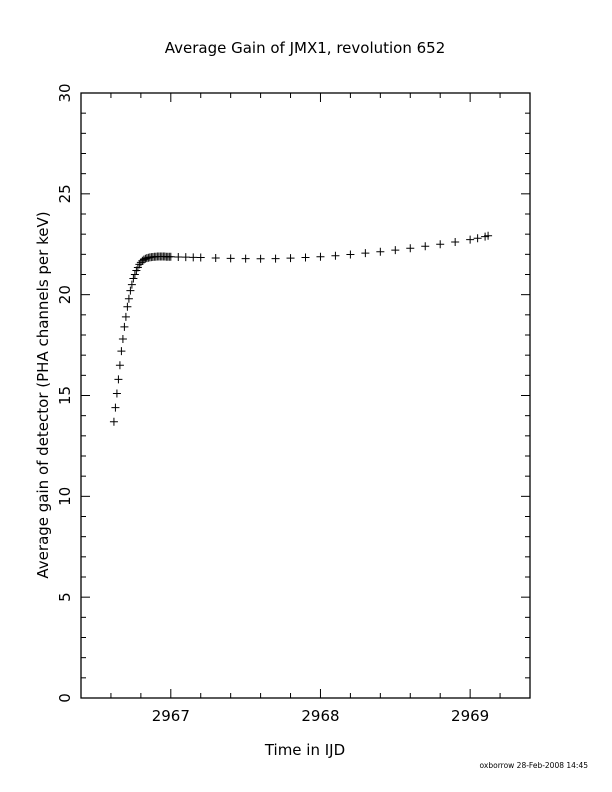  I want to click on y-tick-label: 10, so click(65, 496).